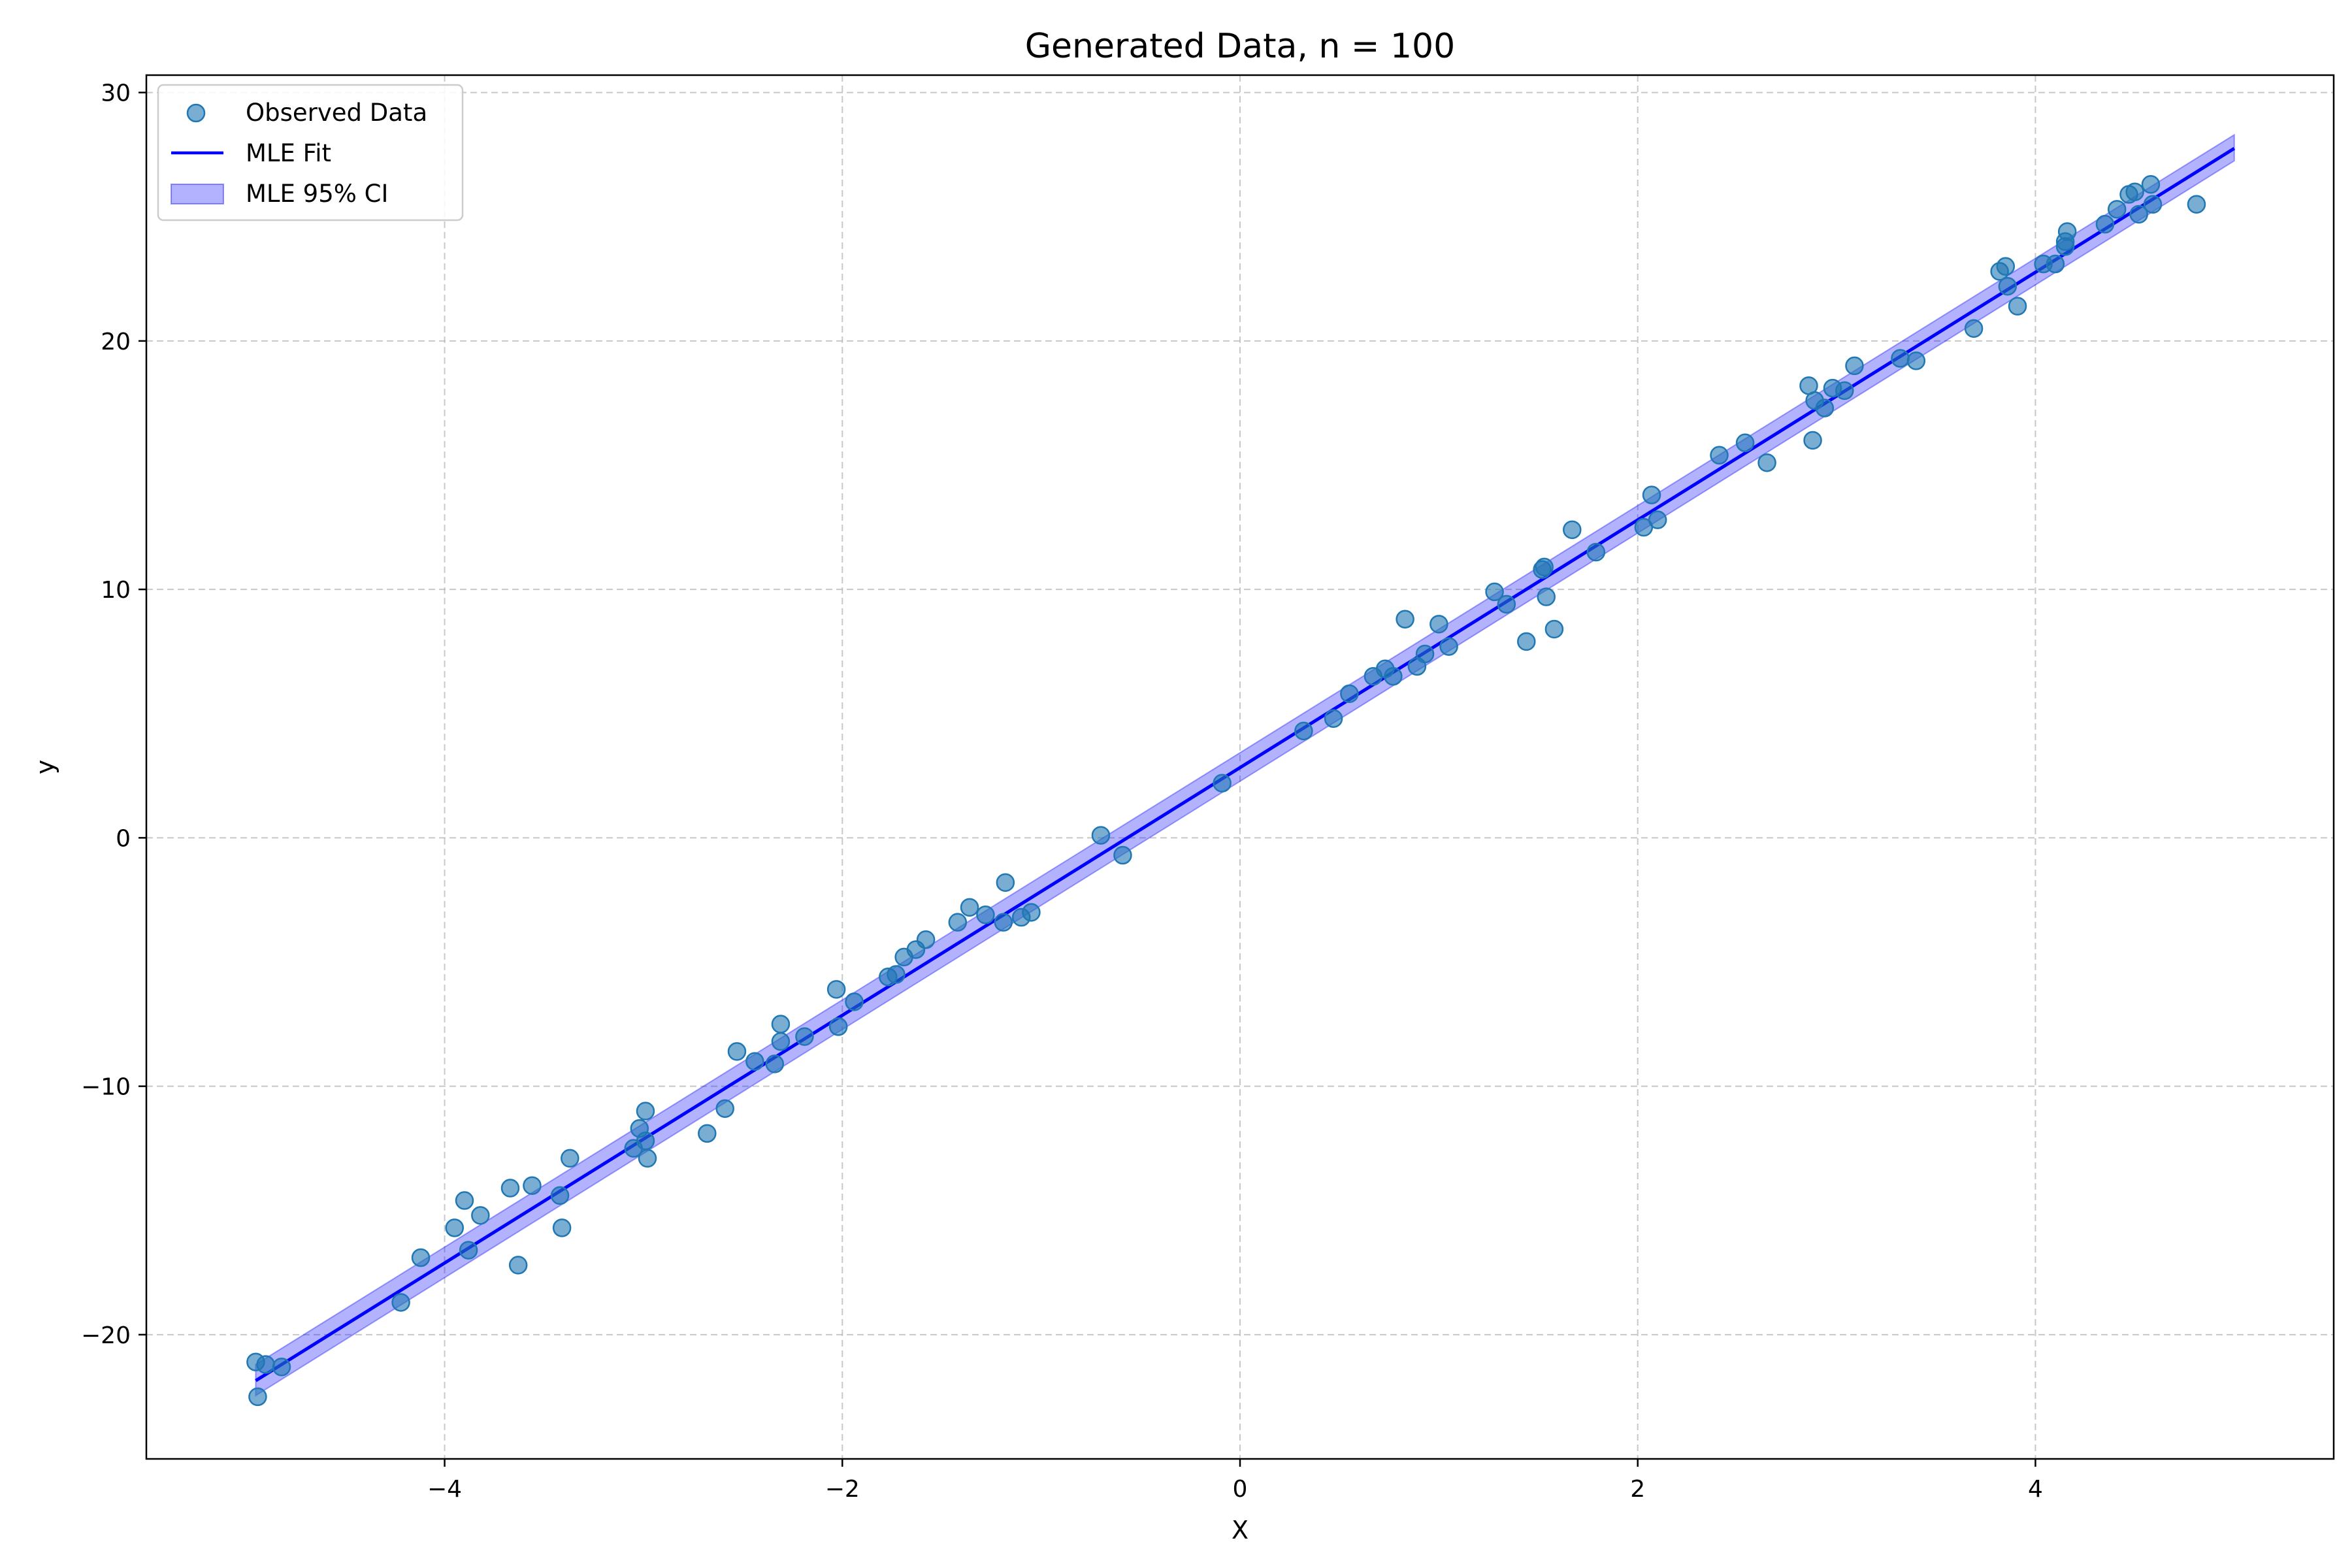 The image size is (2352, 1568). Describe the element at coordinates (1637, 1489) in the screenshot. I see `x-tick-label: 2` at that location.